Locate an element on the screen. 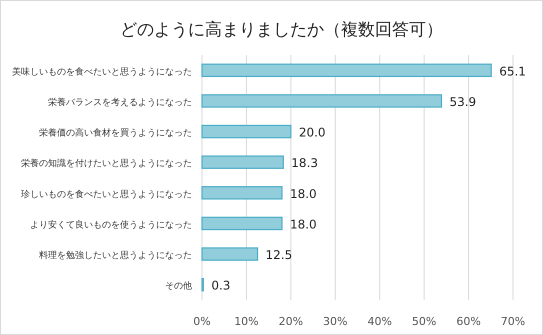 This screenshot has height=335, width=543. x-tick-label: 30% is located at coordinates (335, 321).